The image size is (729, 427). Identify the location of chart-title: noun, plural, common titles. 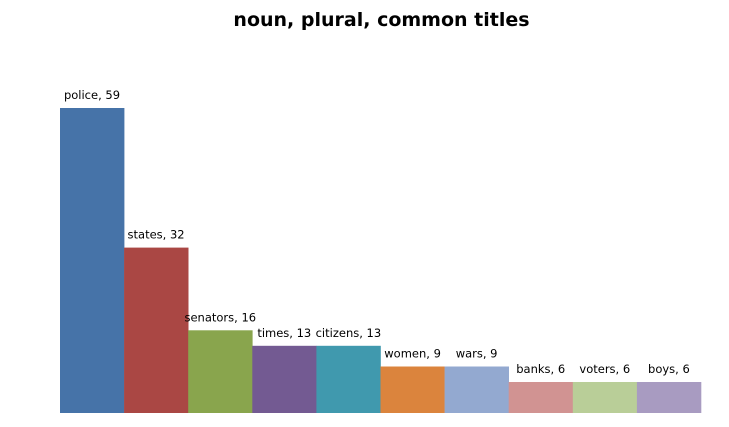
(381, 20).